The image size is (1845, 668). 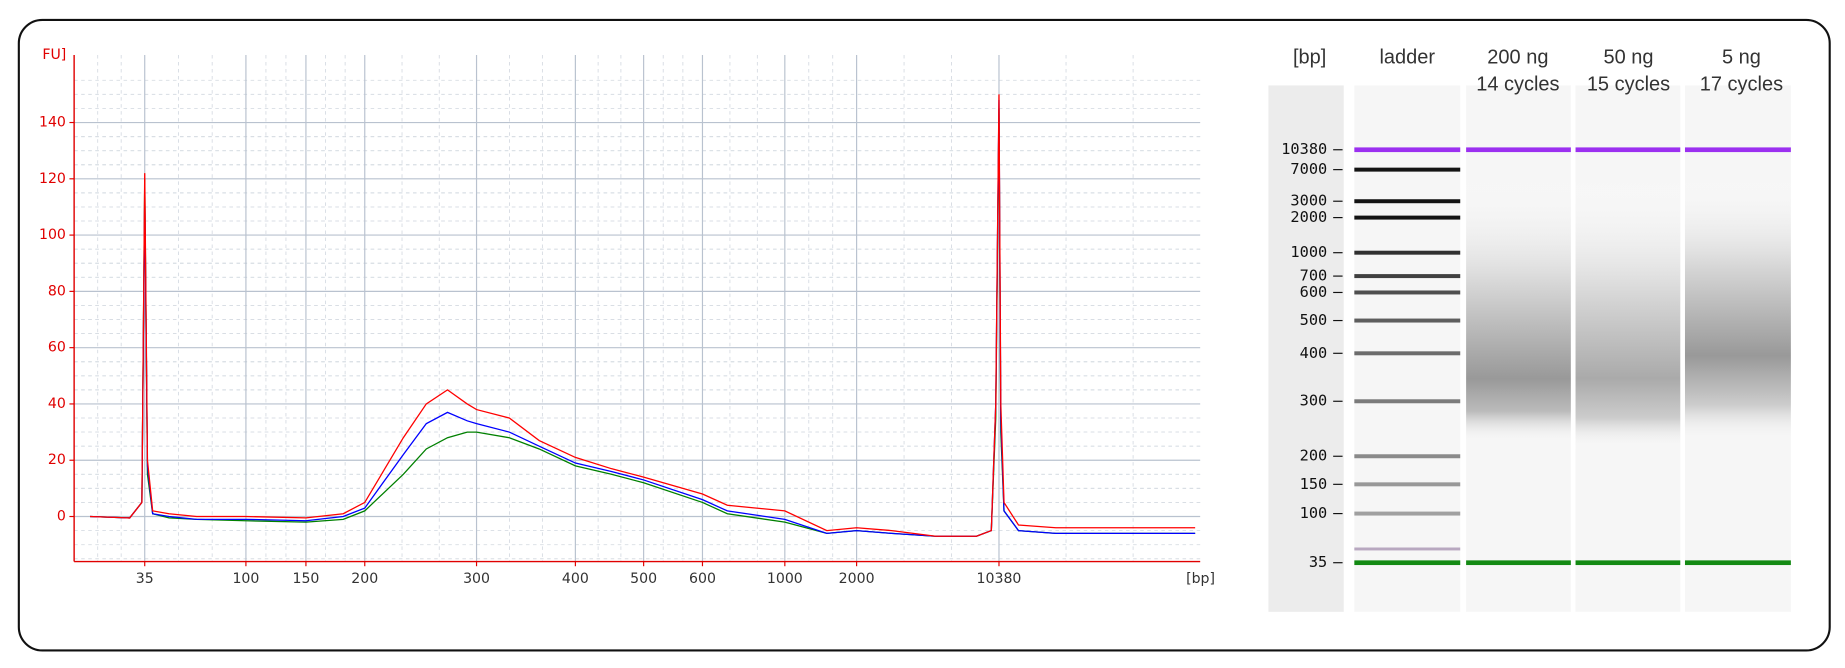 I want to click on gel-y-label: [bp], so click(x=1309, y=58).